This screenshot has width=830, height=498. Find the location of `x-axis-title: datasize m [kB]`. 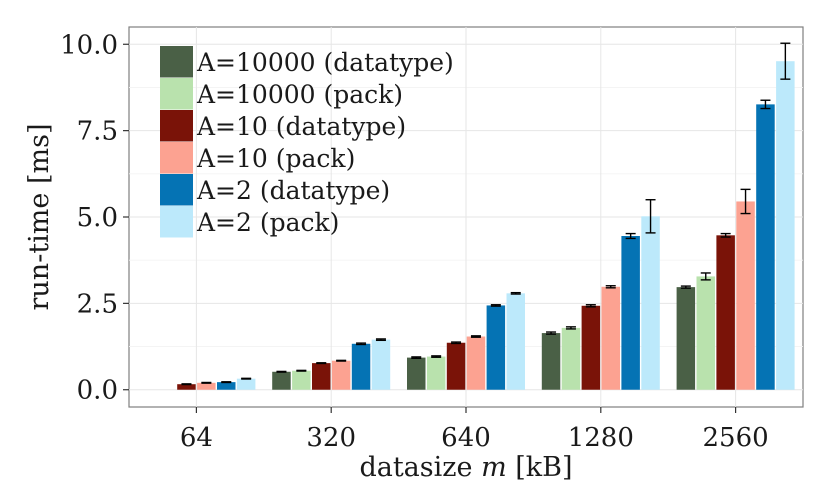

x-axis-title: datasize m [kB] is located at coordinates (465, 467).